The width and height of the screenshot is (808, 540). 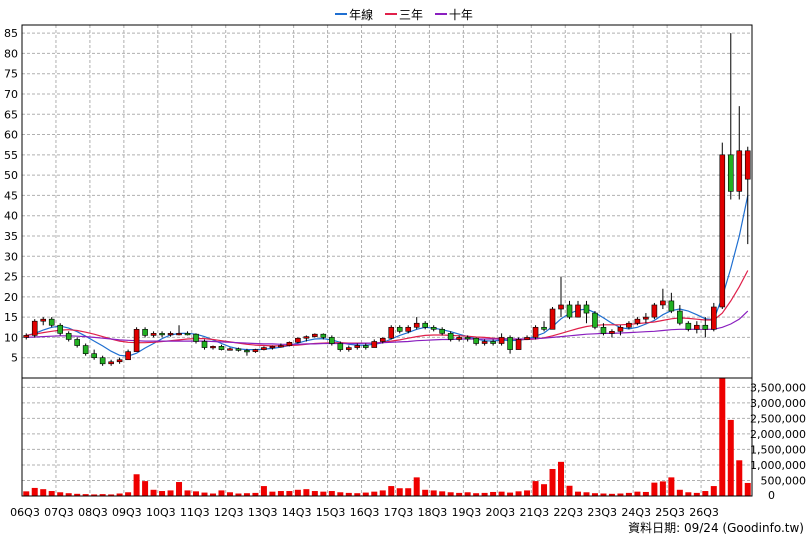 What do you see at coordinates (11, 33) in the screenshot?
I see `price-tick-label: 85` at bounding box center [11, 33].